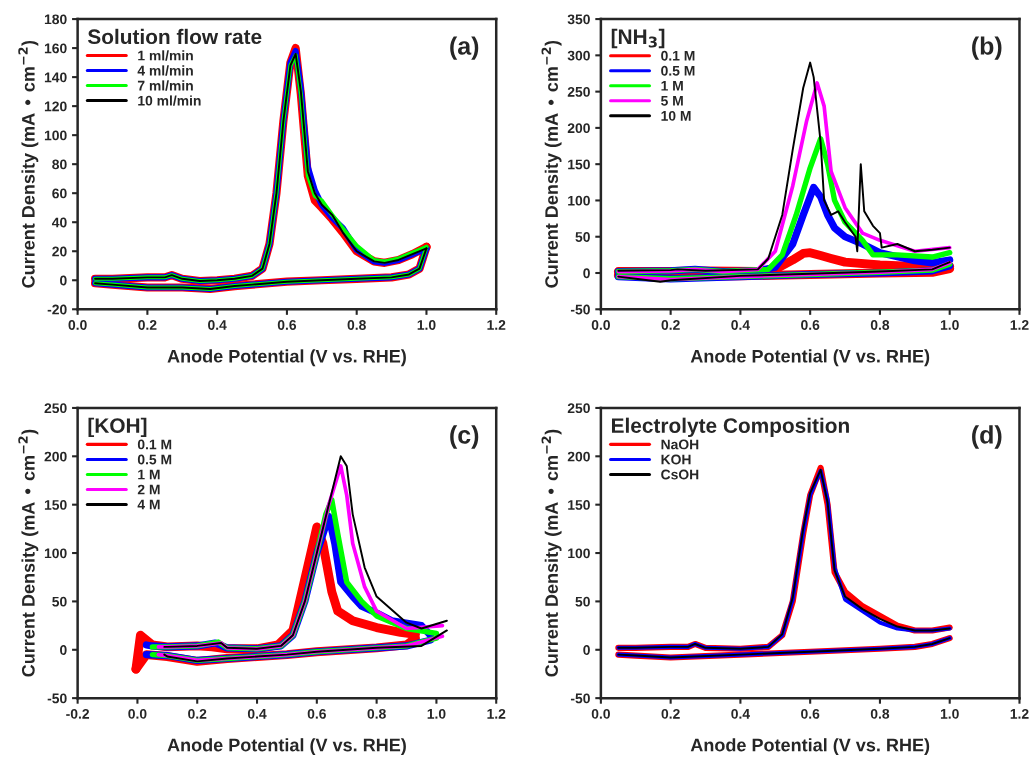  What do you see at coordinates (578, 19) in the screenshot?
I see `y-tick-label: 350` at bounding box center [578, 19].